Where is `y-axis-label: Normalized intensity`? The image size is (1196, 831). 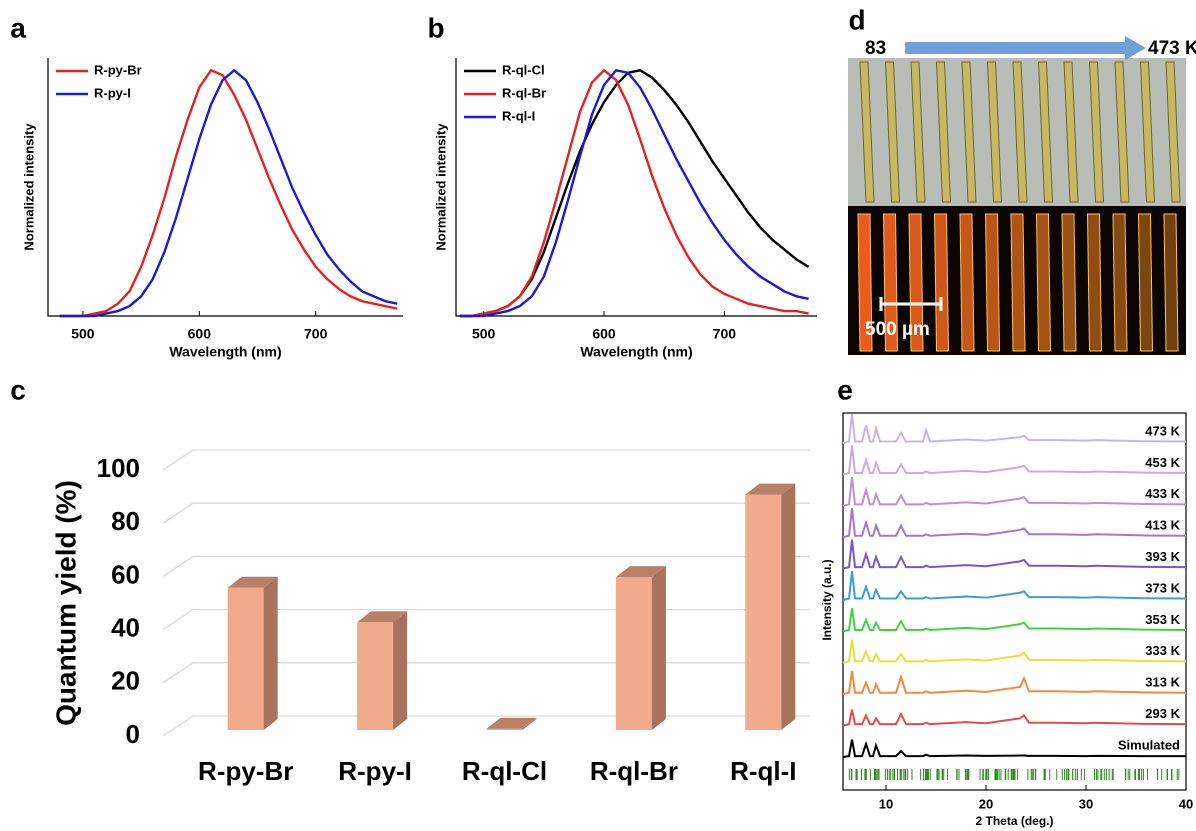 y-axis-label: Normalized intensity is located at coordinates (28, 187).